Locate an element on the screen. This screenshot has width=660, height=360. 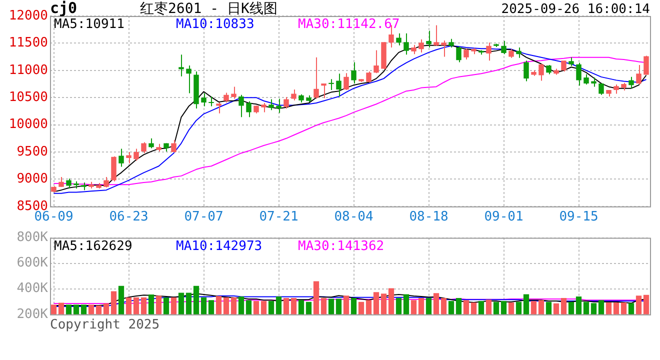
y-tick-label: 10000 is located at coordinates (28, 124).